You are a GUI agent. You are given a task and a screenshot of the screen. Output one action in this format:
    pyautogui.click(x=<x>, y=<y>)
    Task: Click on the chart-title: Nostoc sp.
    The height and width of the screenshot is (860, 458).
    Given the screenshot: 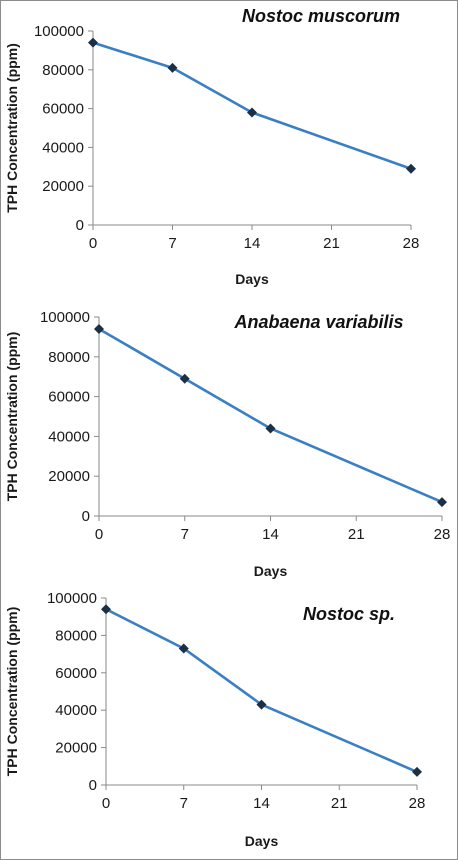 What is the action you would take?
    pyautogui.click(x=349, y=614)
    